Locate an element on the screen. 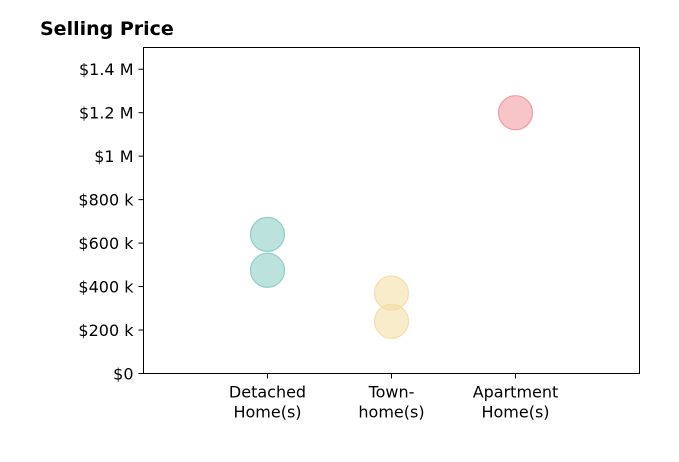 This screenshot has height=462, width=679. x-tick-label: Detached Home(s) is located at coordinates (267, 402).